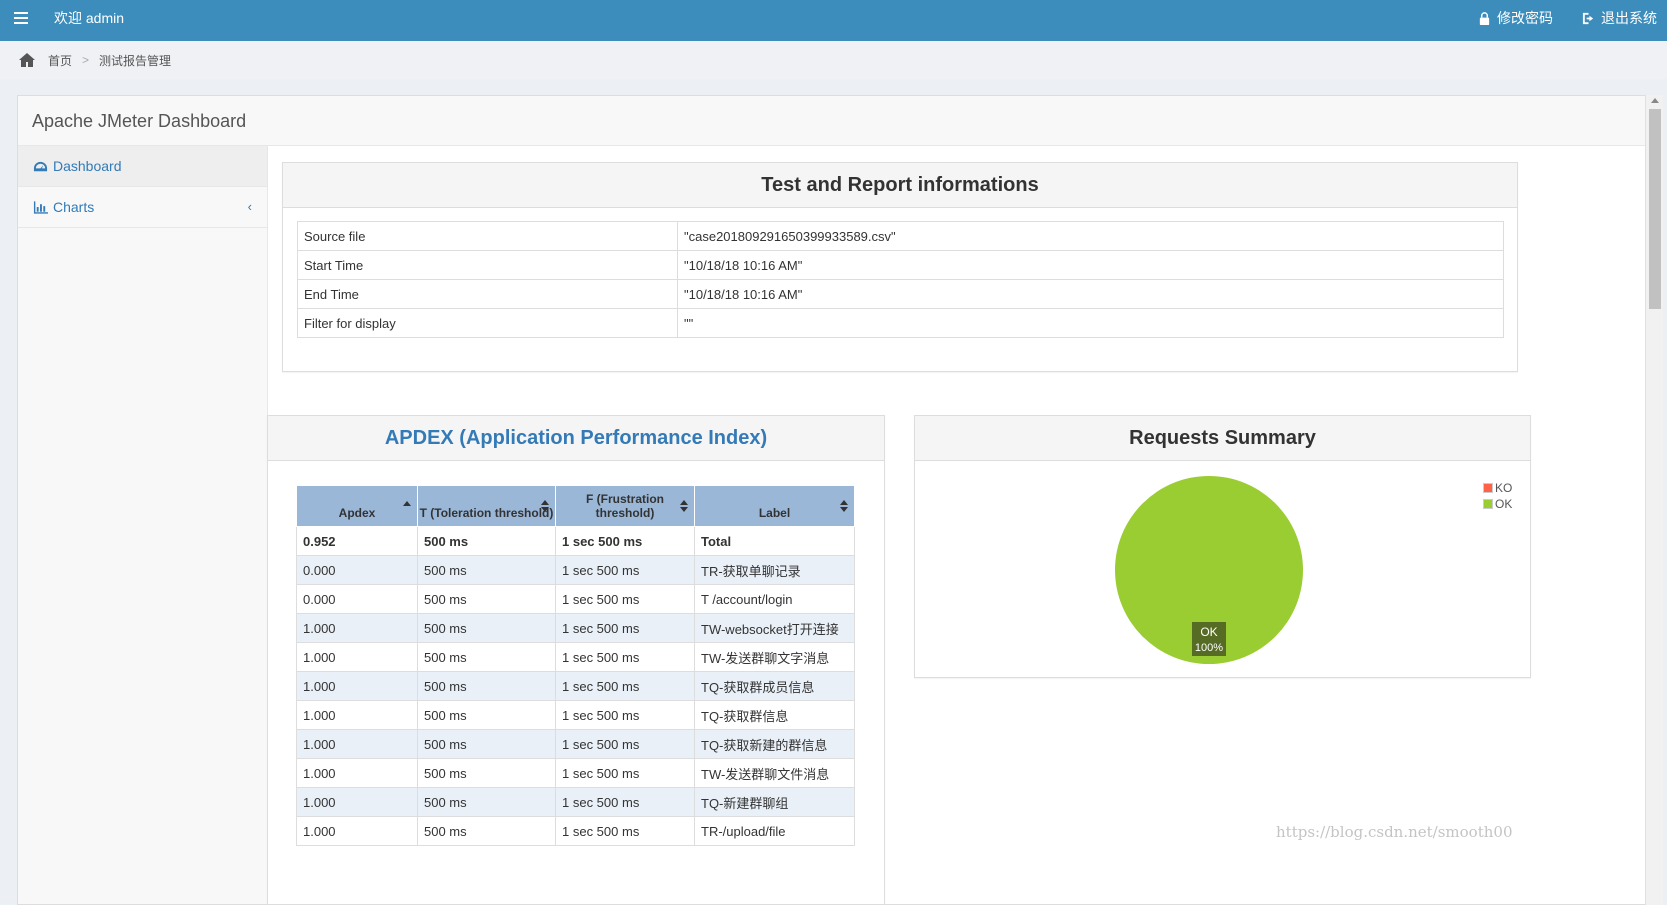 This screenshot has width=1667, height=905. I want to click on legend-label: OK, so click(1504, 504).